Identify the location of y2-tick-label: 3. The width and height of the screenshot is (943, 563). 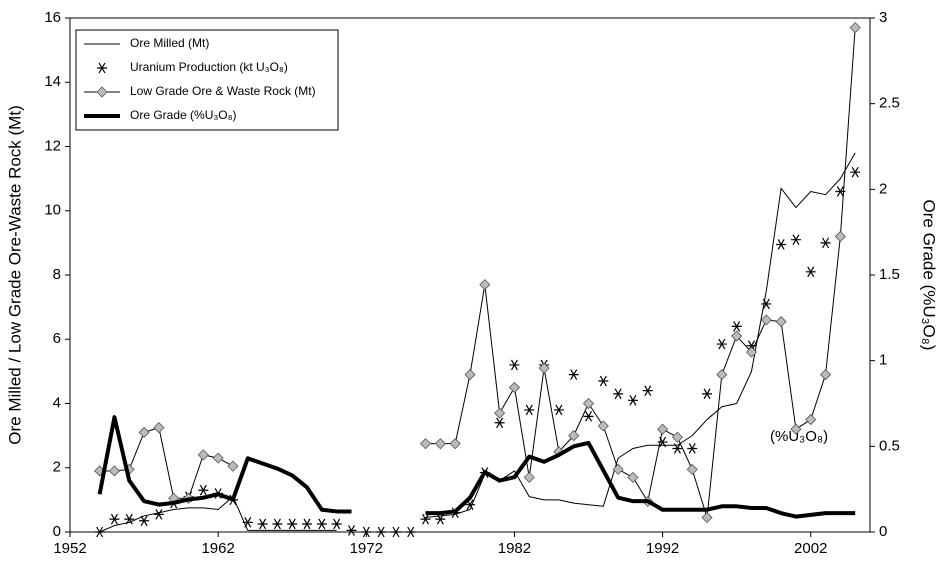
(883, 17).